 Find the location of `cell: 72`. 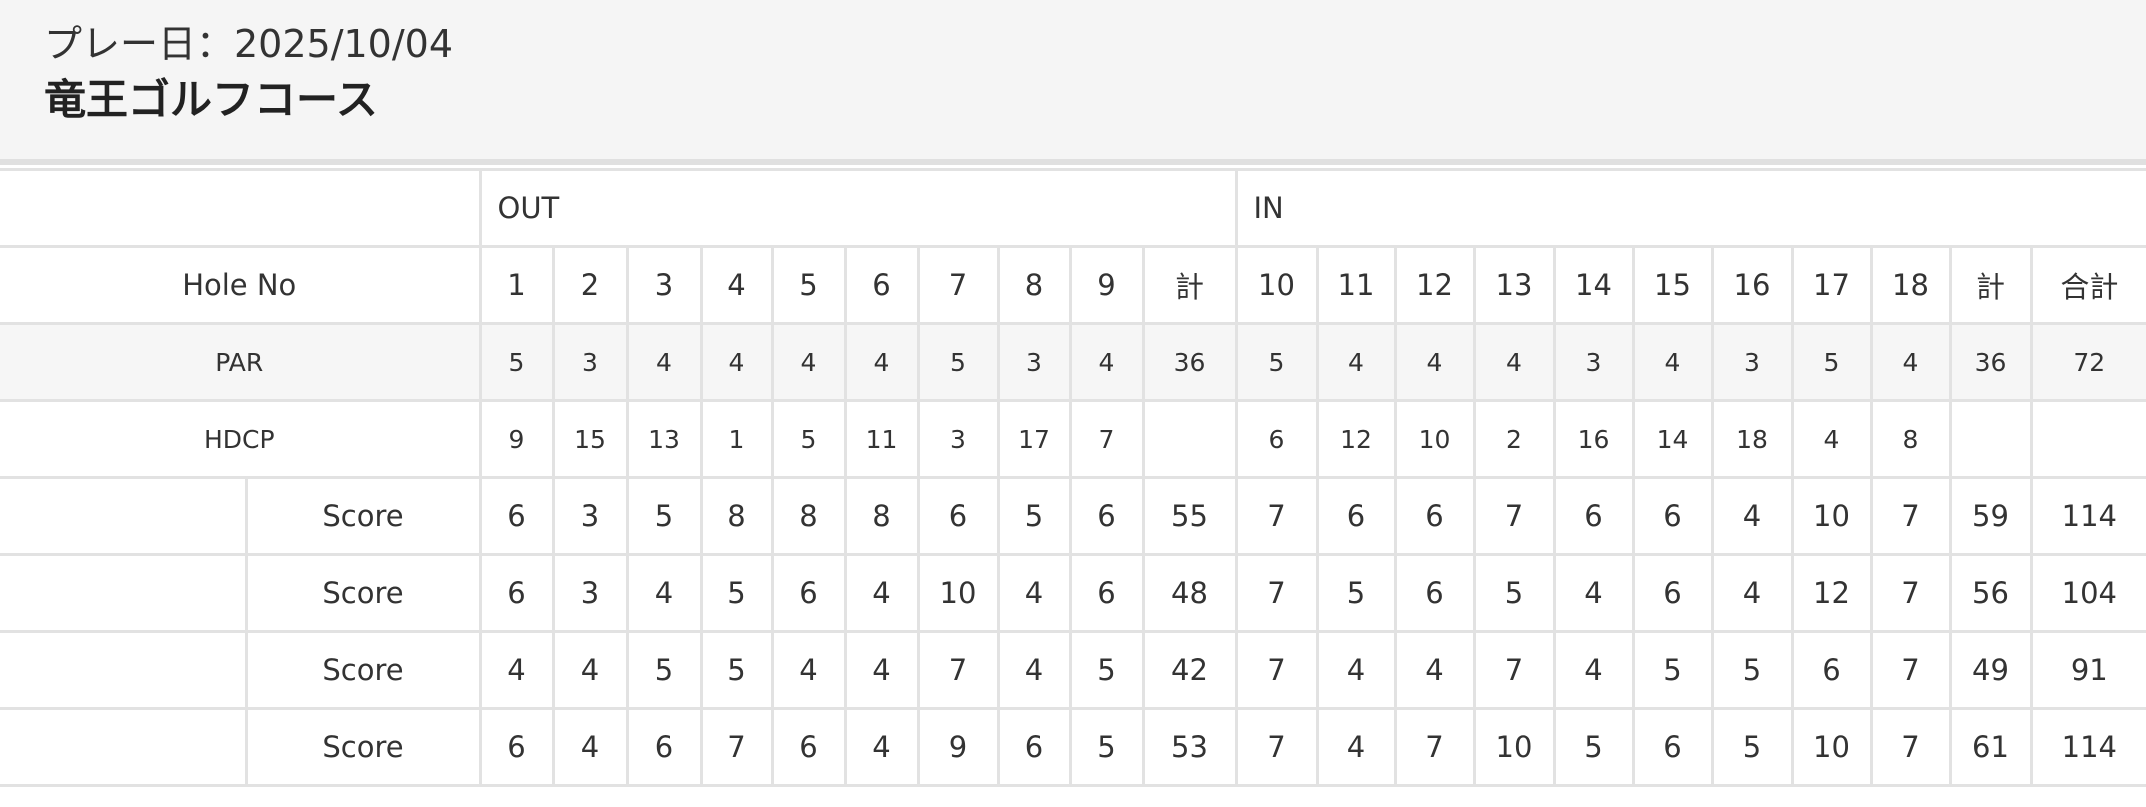

cell: 72 is located at coordinates (2087, 362).